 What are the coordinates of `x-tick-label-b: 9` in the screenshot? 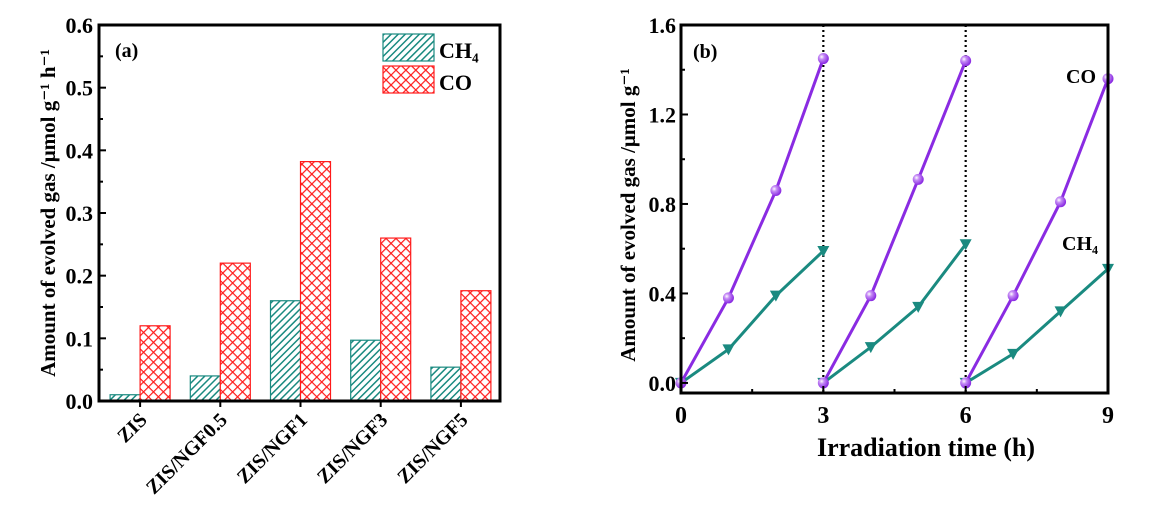 It's located at (1108, 416).